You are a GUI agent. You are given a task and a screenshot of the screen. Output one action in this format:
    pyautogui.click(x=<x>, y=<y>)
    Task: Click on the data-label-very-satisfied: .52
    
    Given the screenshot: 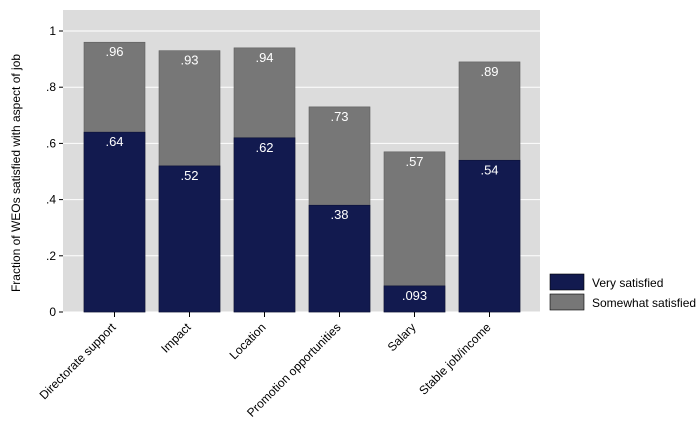 What is the action you would take?
    pyautogui.click(x=189, y=175)
    